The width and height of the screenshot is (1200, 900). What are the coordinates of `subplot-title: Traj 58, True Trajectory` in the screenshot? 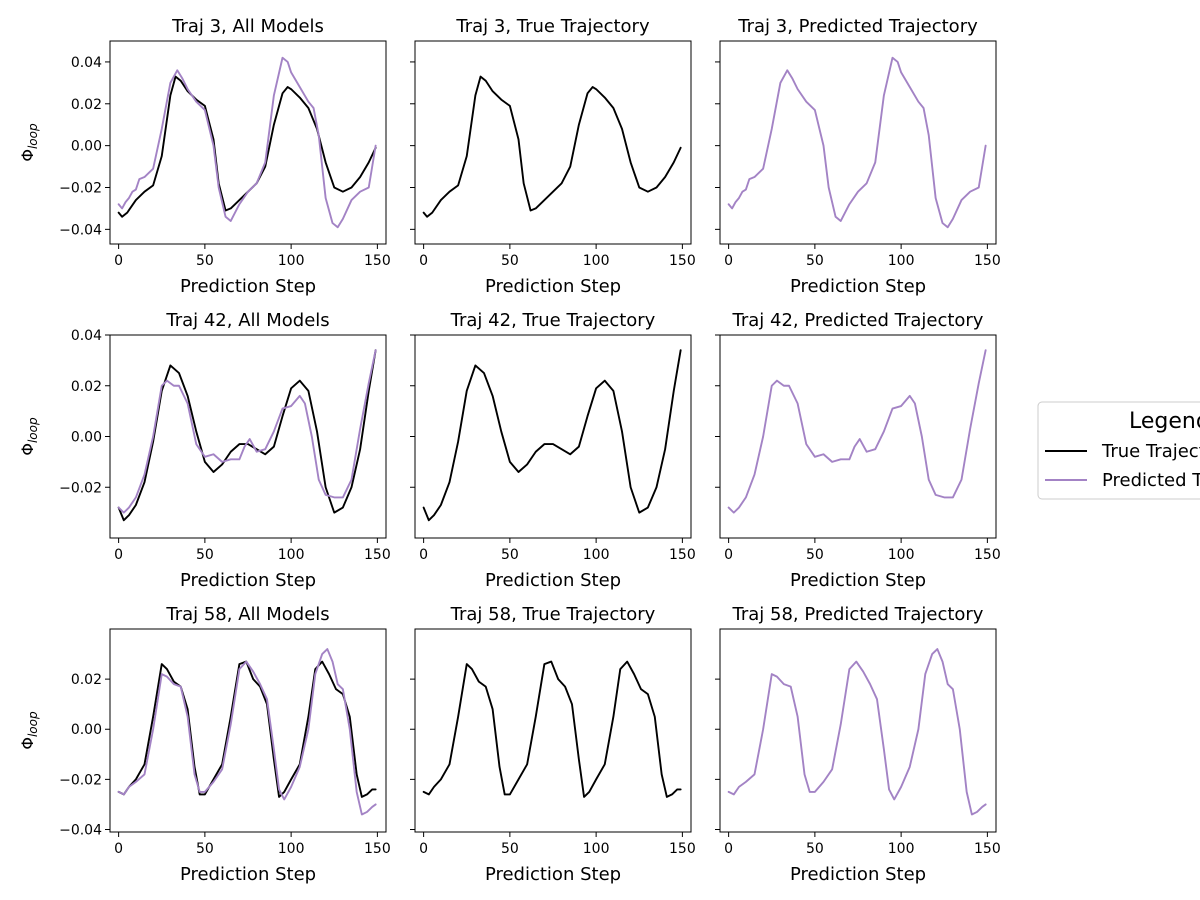 It's located at (553, 614).